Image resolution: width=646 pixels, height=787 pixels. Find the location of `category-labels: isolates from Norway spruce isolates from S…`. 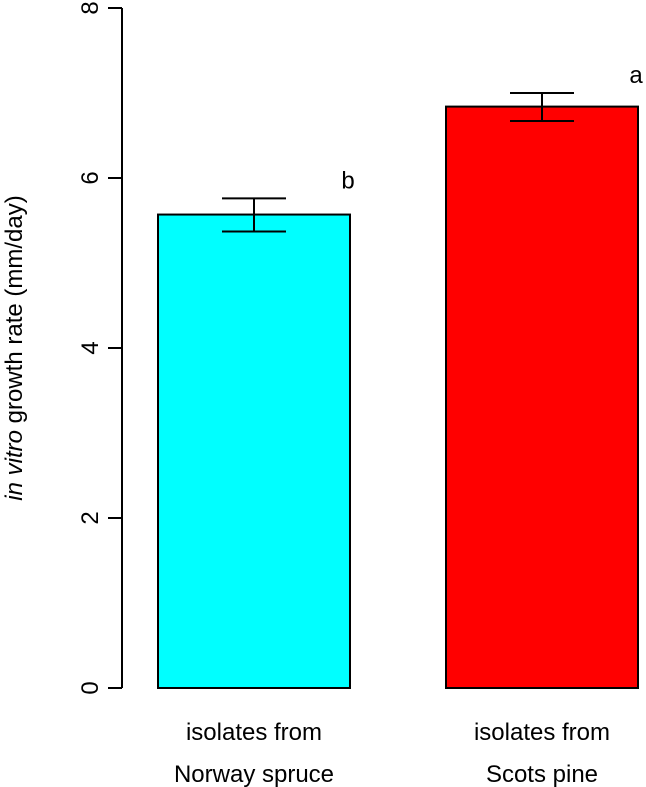

category-labels: isolates from Norway spruce isolates from S… is located at coordinates (392, 753).